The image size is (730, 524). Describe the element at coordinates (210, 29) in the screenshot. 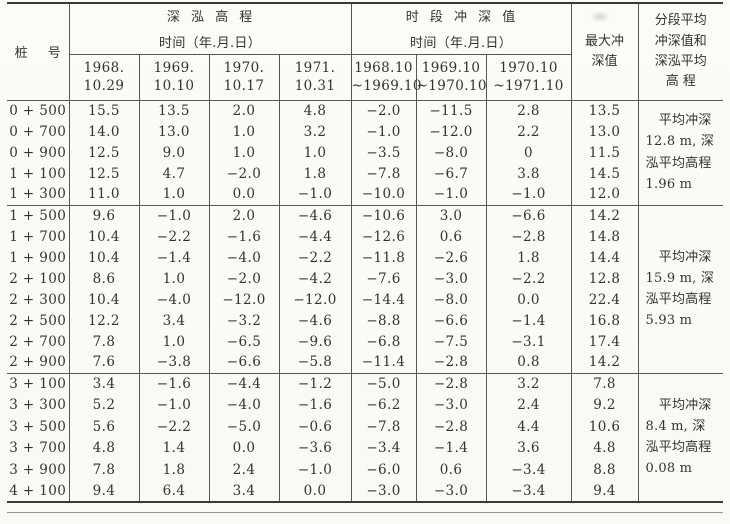

I see `elevation-group-header: 深 泓 高 程 时间（年.月.日）` at that location.